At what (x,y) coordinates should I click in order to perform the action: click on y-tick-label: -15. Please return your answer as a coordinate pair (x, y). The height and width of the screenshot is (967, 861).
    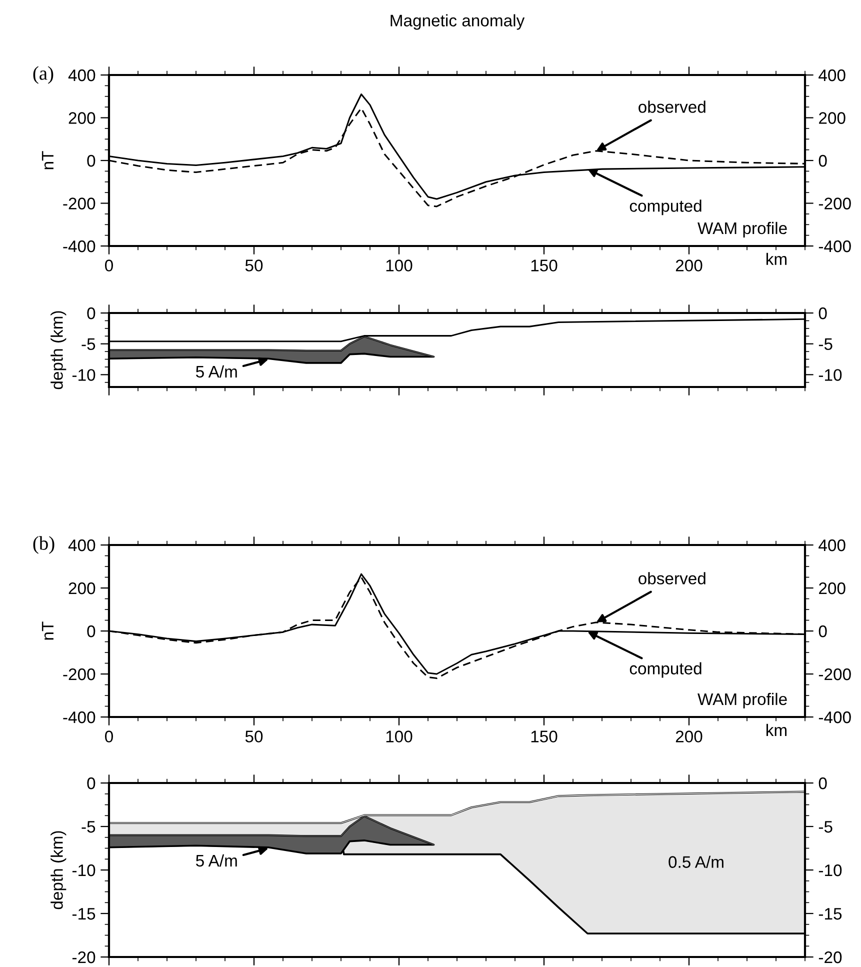
    Looking at the image, I should click on (84, 914).